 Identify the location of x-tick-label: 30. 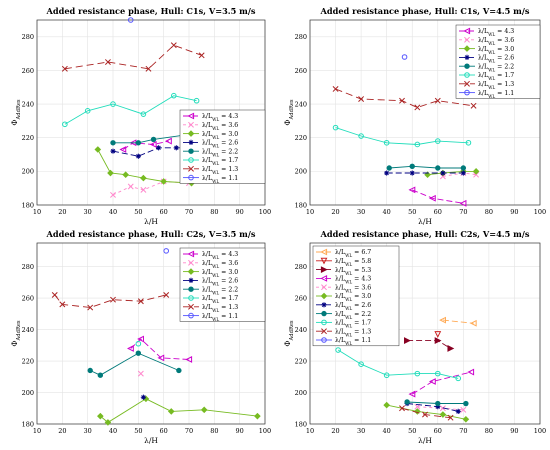
(88, 212).